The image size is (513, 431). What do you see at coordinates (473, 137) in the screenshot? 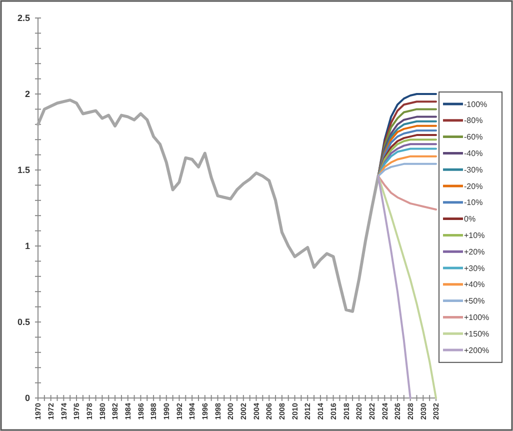
I see `legend-label: -60%` at bounding box center [473, 137].